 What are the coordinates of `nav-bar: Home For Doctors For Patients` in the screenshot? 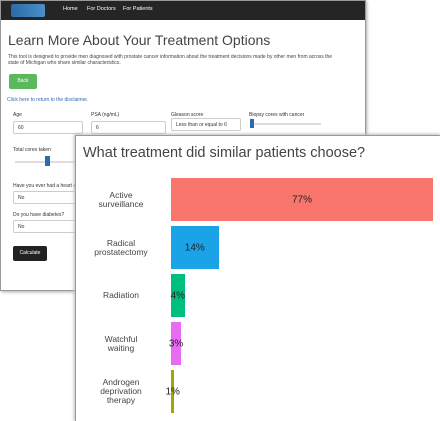 It's located at (183, 10).